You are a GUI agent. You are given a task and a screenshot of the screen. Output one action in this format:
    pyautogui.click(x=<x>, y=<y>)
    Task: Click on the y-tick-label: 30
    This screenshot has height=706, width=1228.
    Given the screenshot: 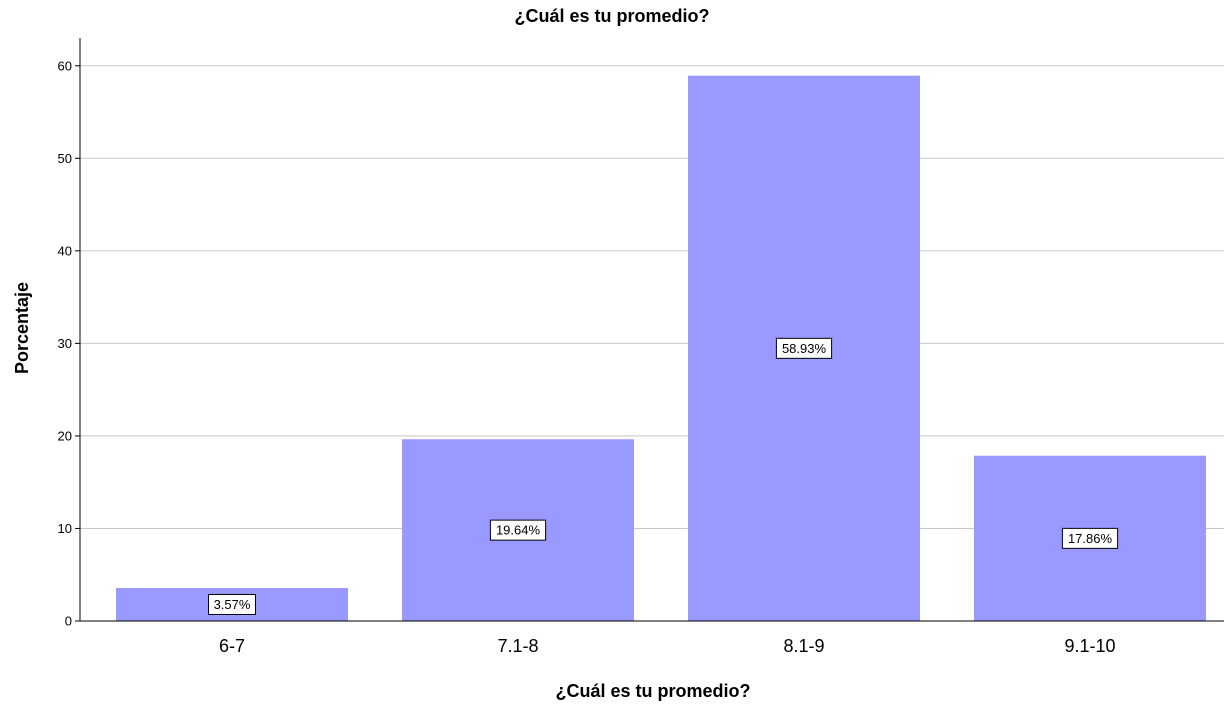 What is the action you would take?
    pyautogui.click(x=65, y=343)
    